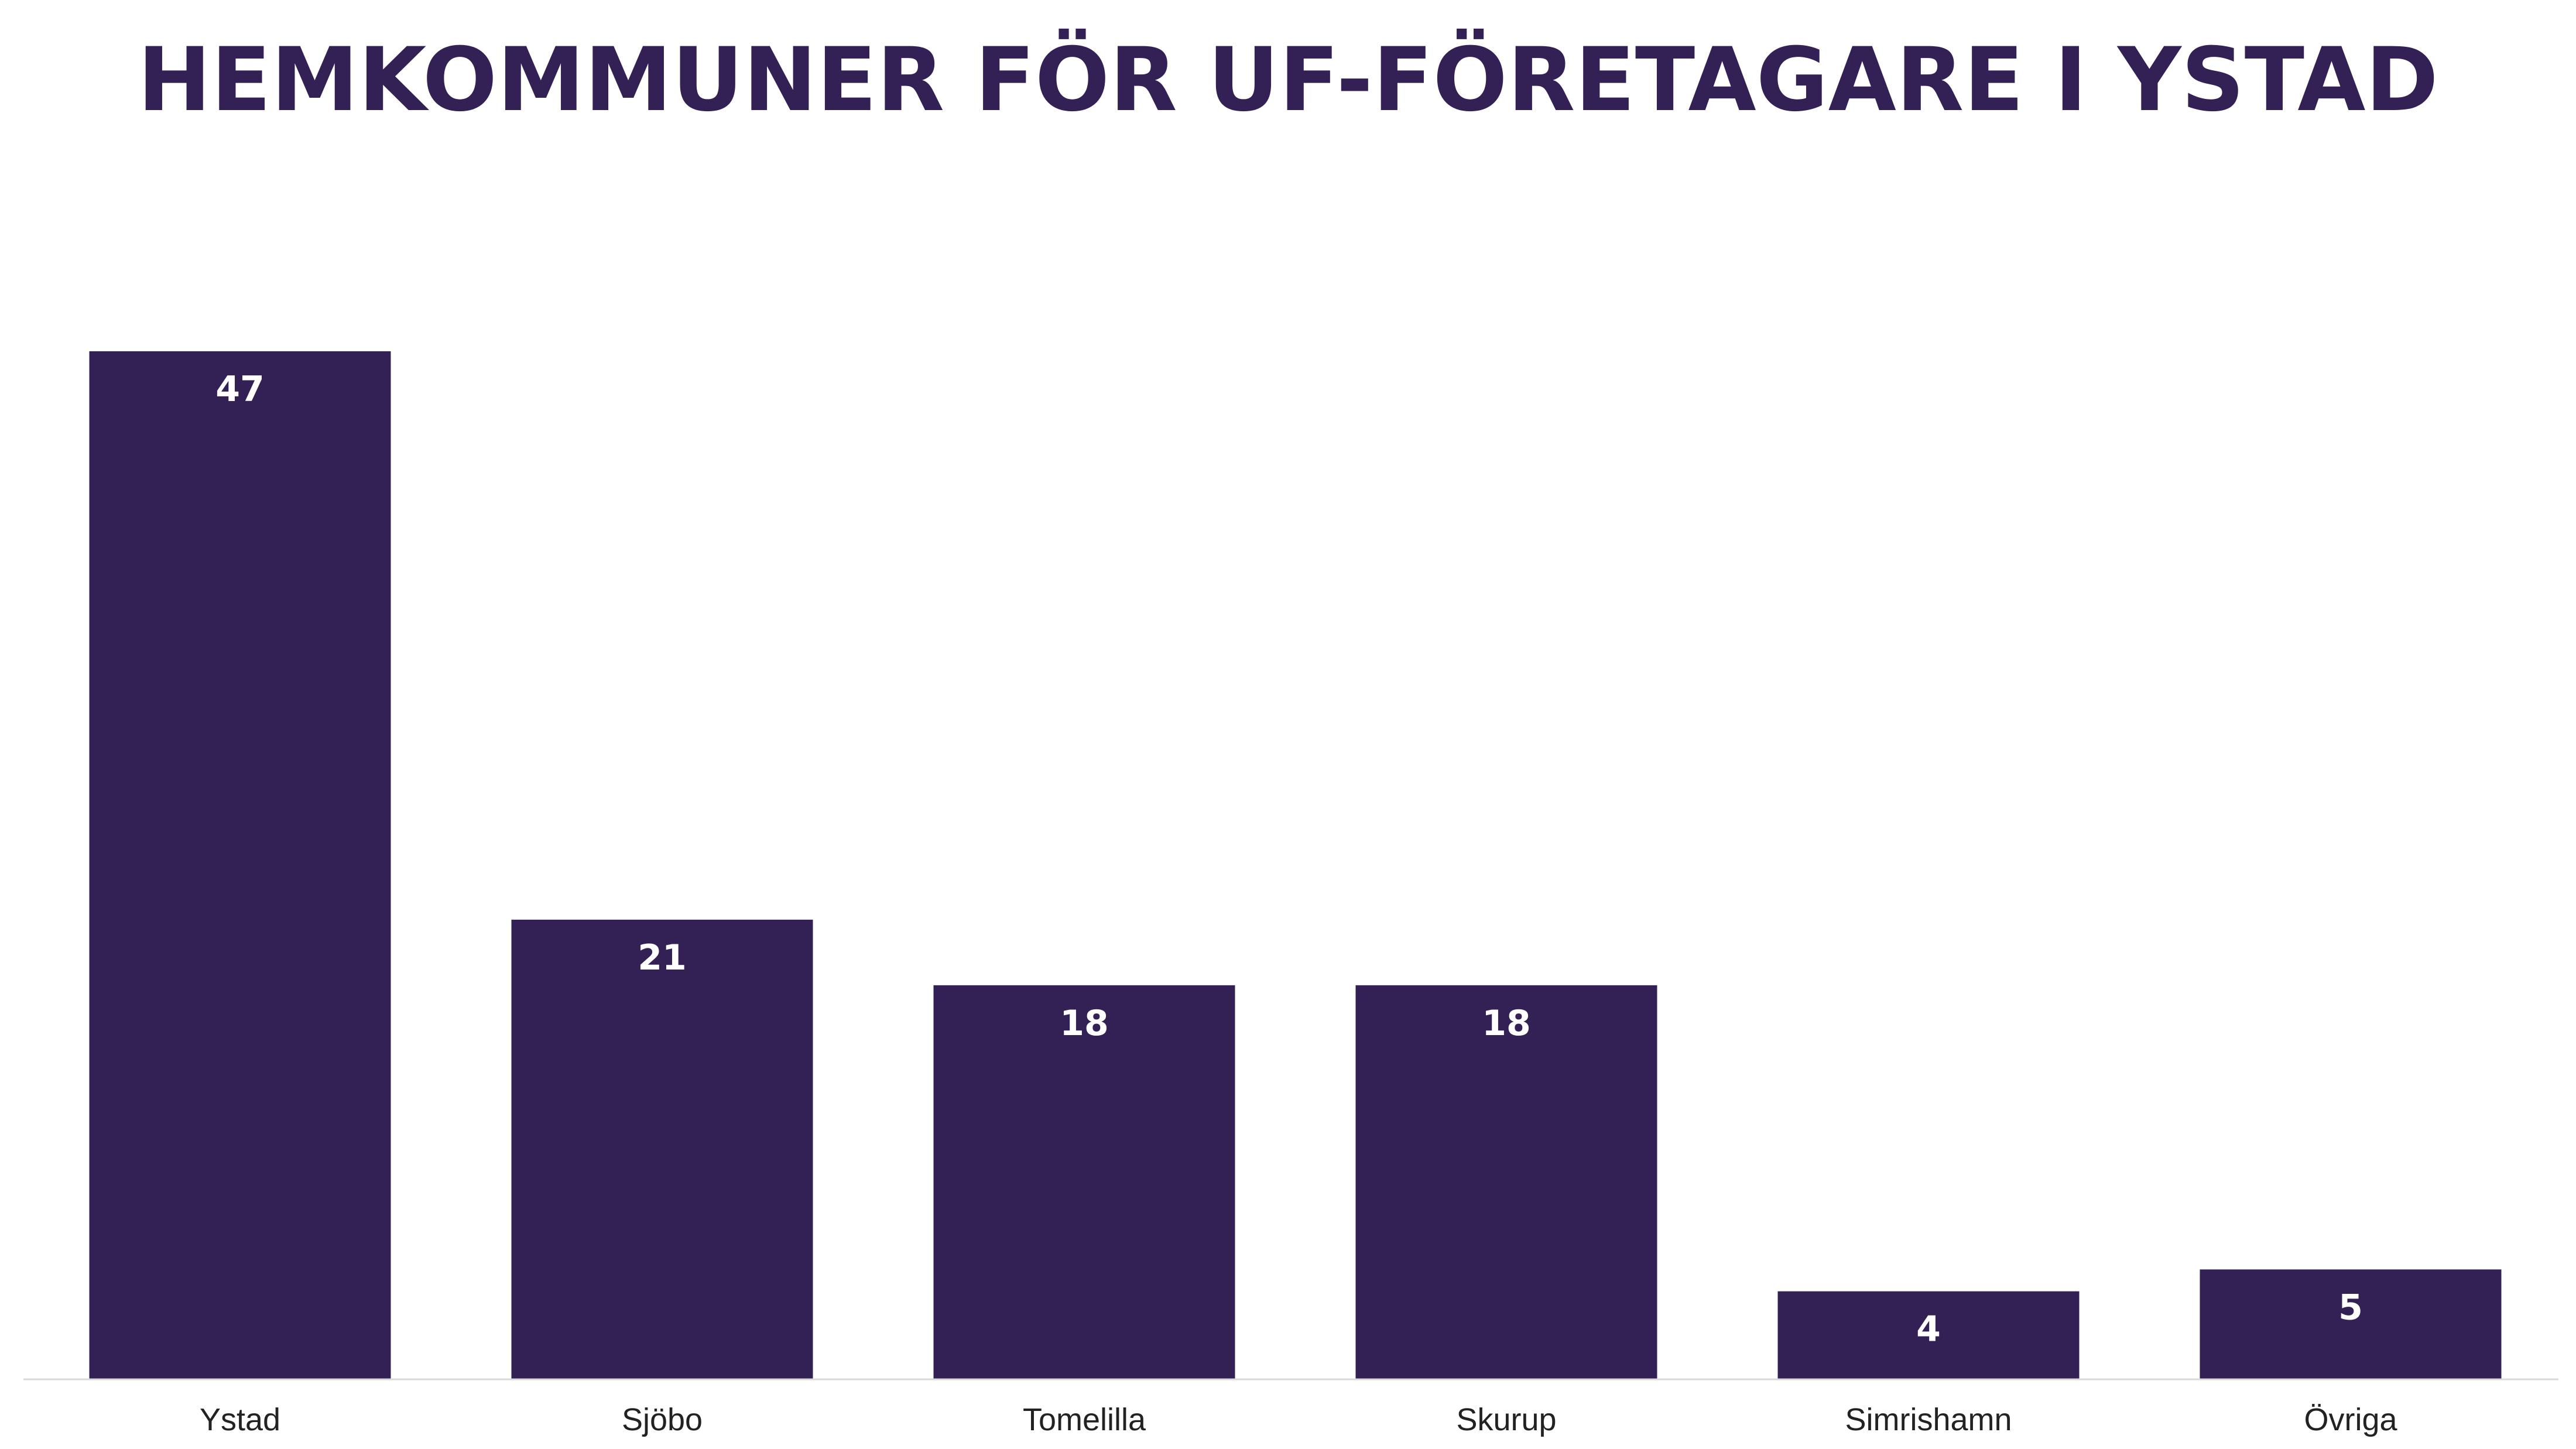  Describe the element at coordinates (662, 1149) in the screenshot. I see `bar-sjöbo` at that location.